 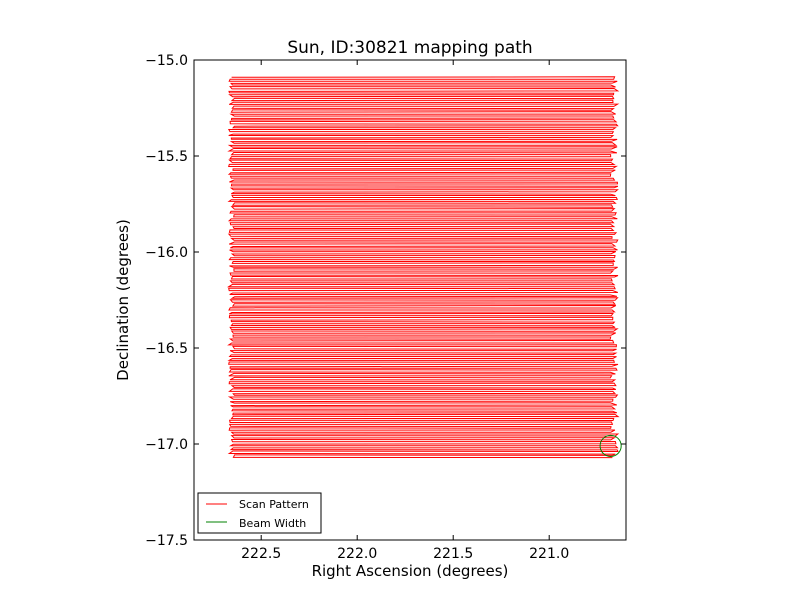 What do you see at coordinates (261, 554) in the screenshot?
I see `x-tick-label: 222.5` at bounding box center [261, 554].